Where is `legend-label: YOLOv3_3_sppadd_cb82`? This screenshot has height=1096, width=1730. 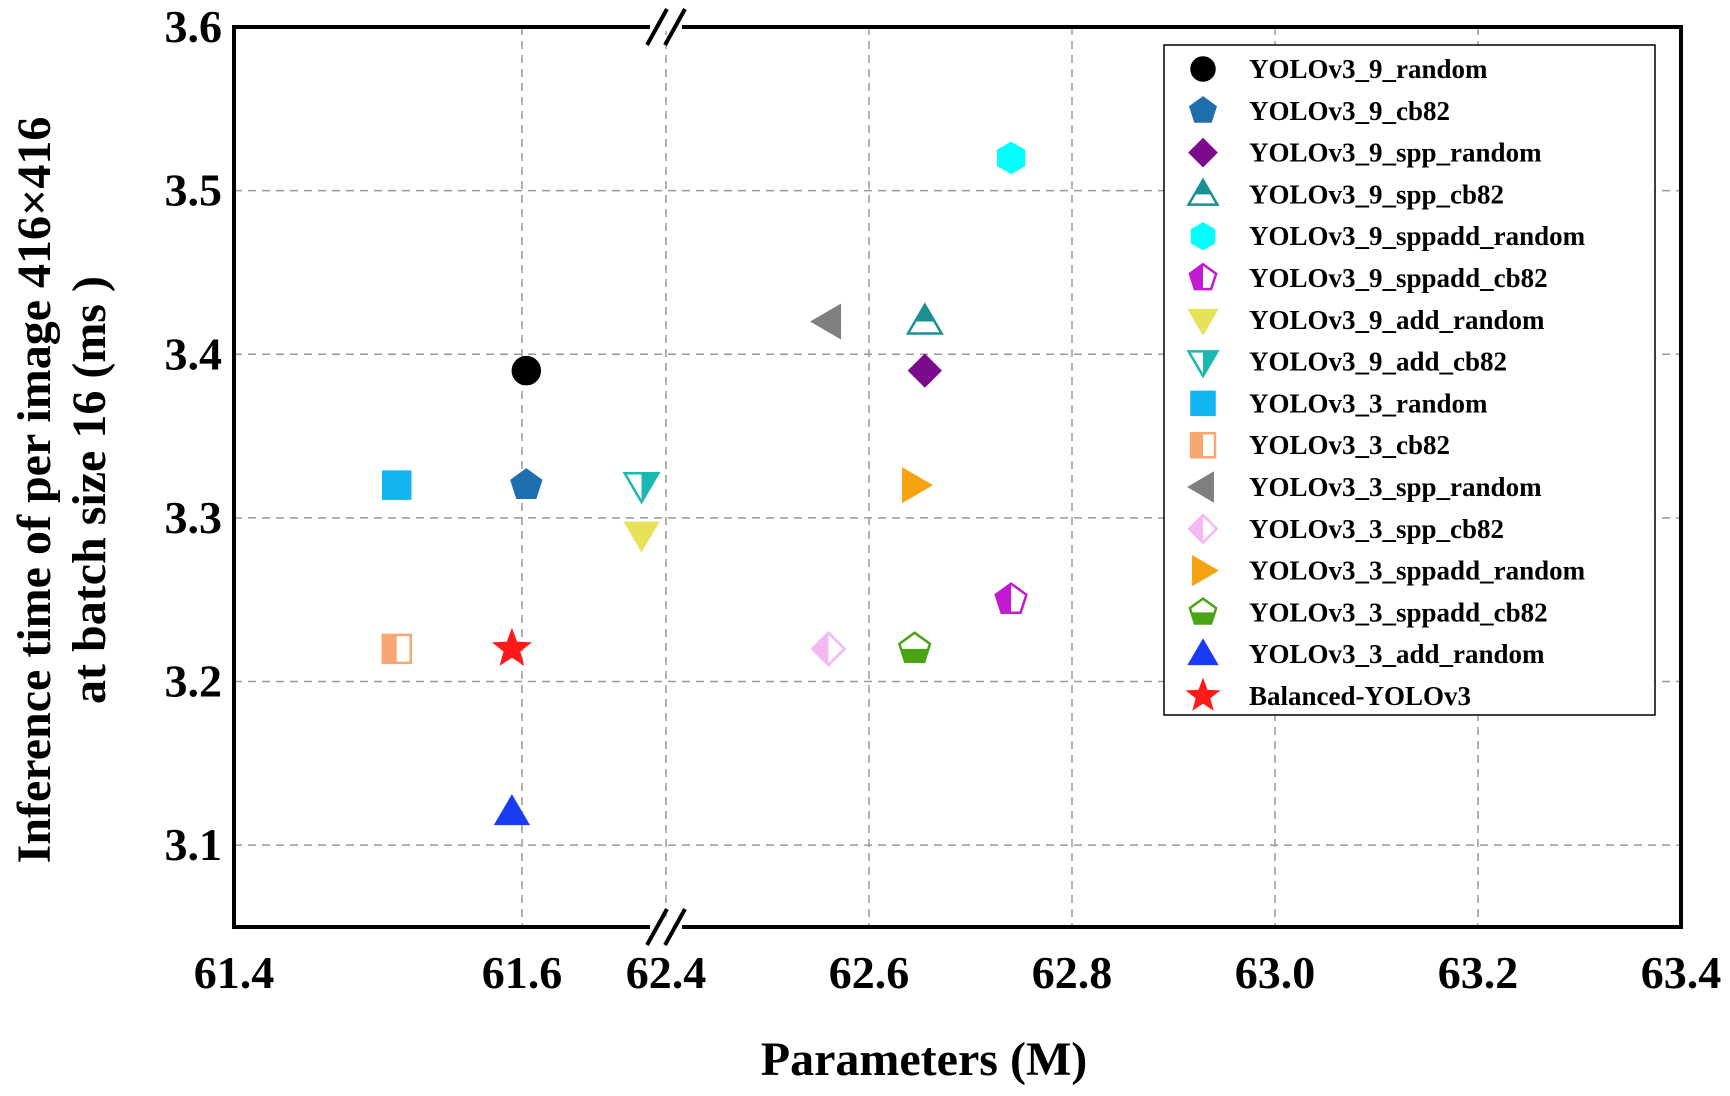
legend-label: YOLOv3_3_sppadd_cb82 is located at coordinates (1398, 612).